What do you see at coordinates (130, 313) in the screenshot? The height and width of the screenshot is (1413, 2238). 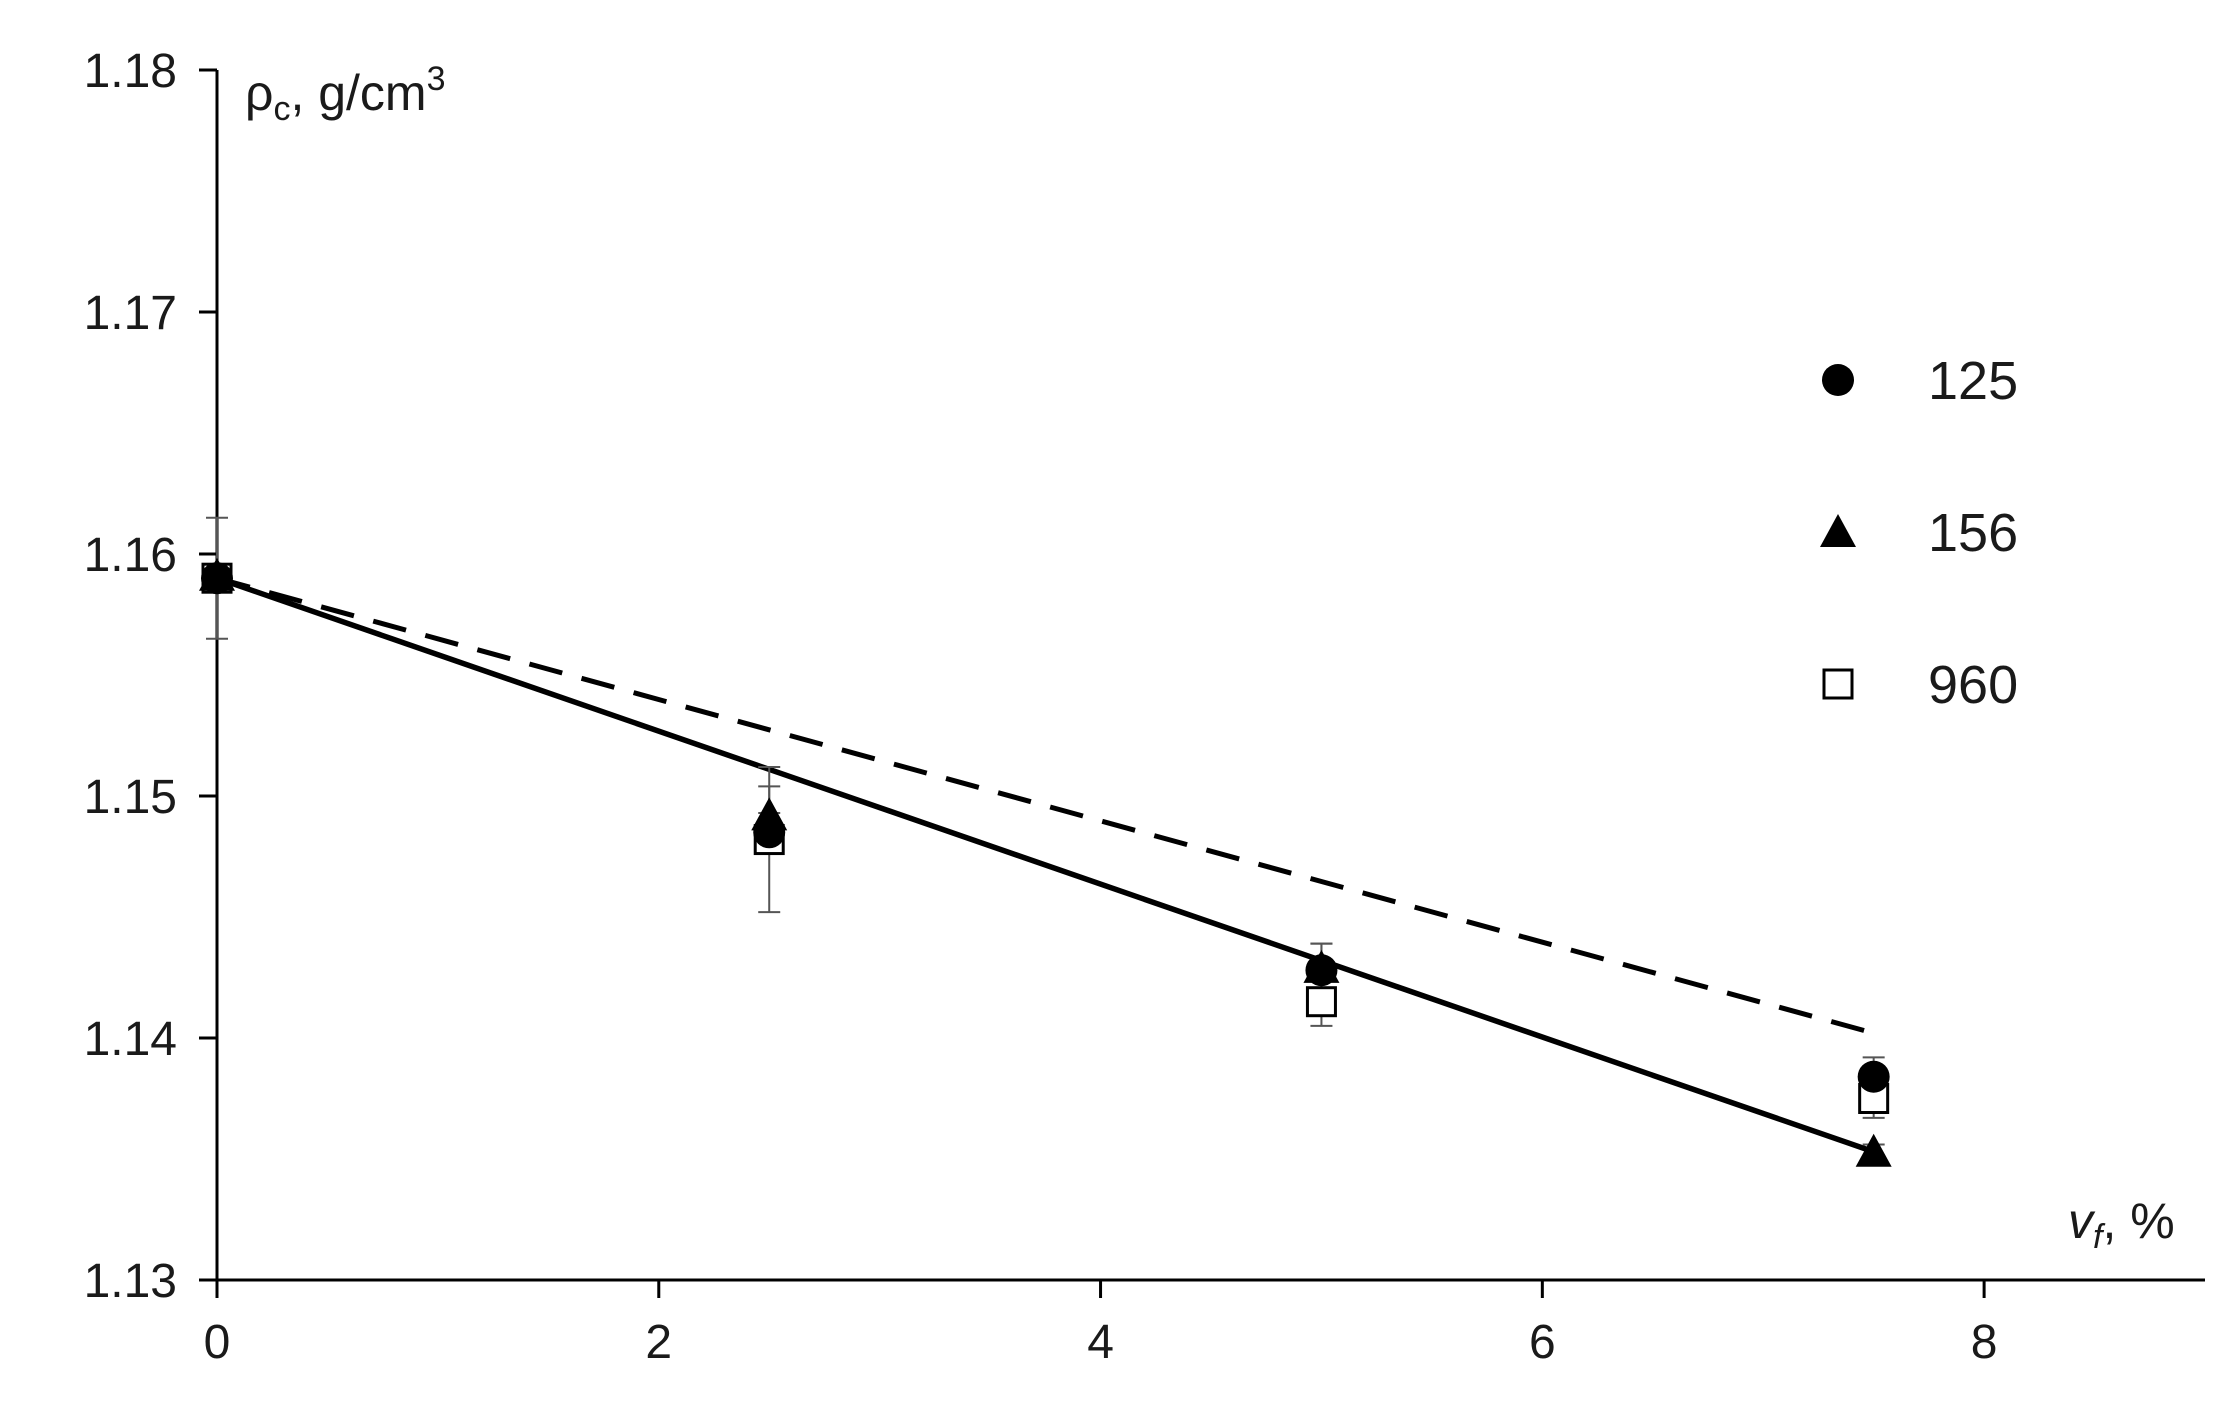 I see `y-tick-label: 1.17` at bounding box center [130, 313].